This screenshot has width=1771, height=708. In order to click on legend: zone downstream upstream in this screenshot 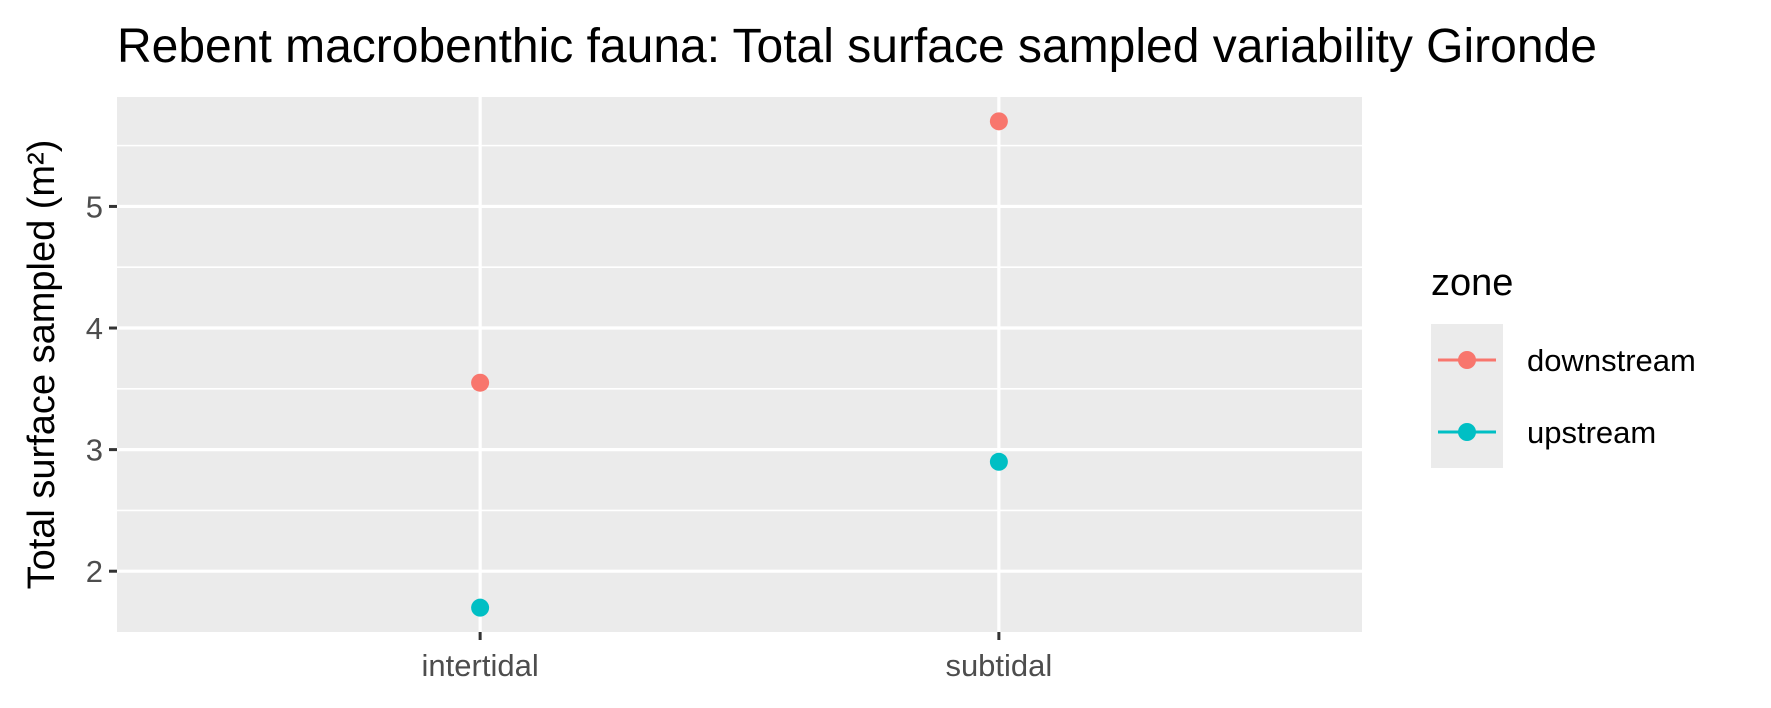, I will do `click(1563, 365)`.